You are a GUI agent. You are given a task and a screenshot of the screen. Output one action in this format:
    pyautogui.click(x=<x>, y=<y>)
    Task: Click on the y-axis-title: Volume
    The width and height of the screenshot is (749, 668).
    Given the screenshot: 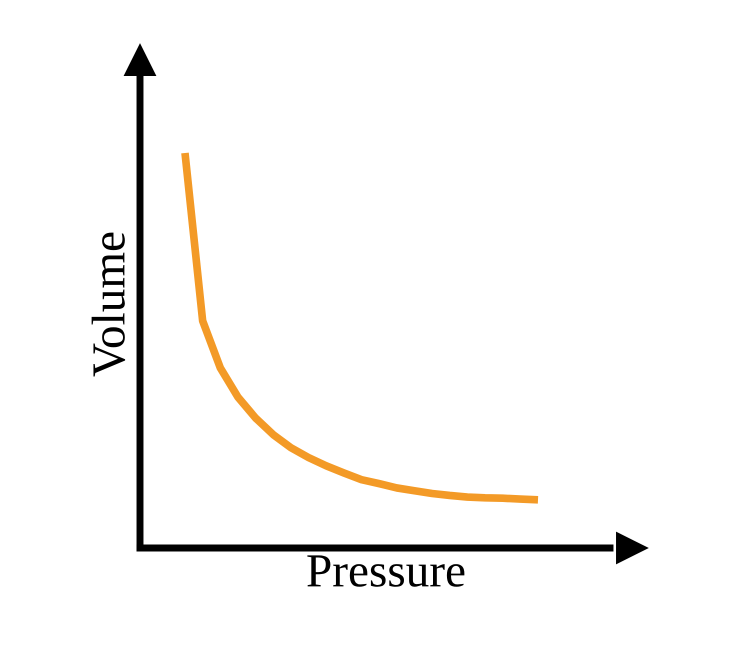 What is the action you would take?
    pyautogui.click(x=109, y=304)
    